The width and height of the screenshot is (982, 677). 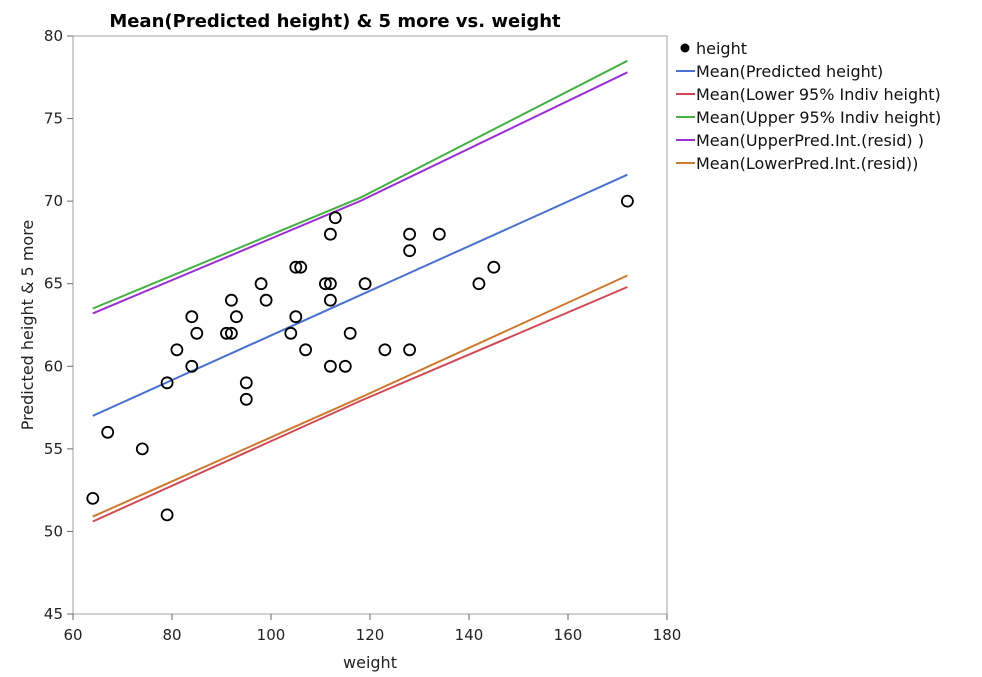 What do you see at coordinates (271, 635) in the screenshot?
I see `x-tick-label: 100` at bounding box center [271, 635].